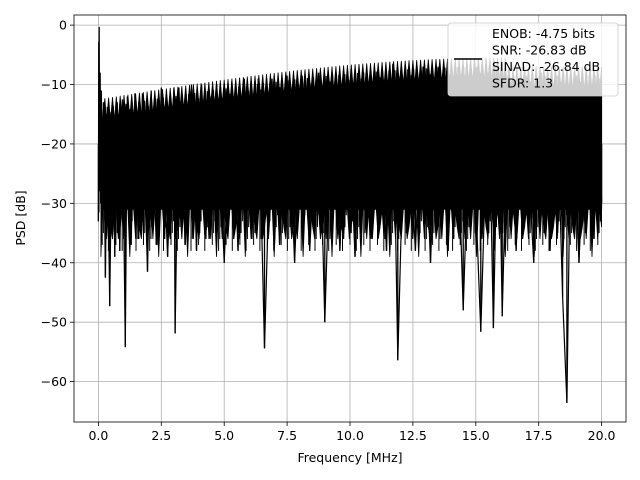  What do you see at coordinates (539, 50) in the screenshot?
I see `legend-line: SNR: -26.83 dB` at bounding box center [539, 50].